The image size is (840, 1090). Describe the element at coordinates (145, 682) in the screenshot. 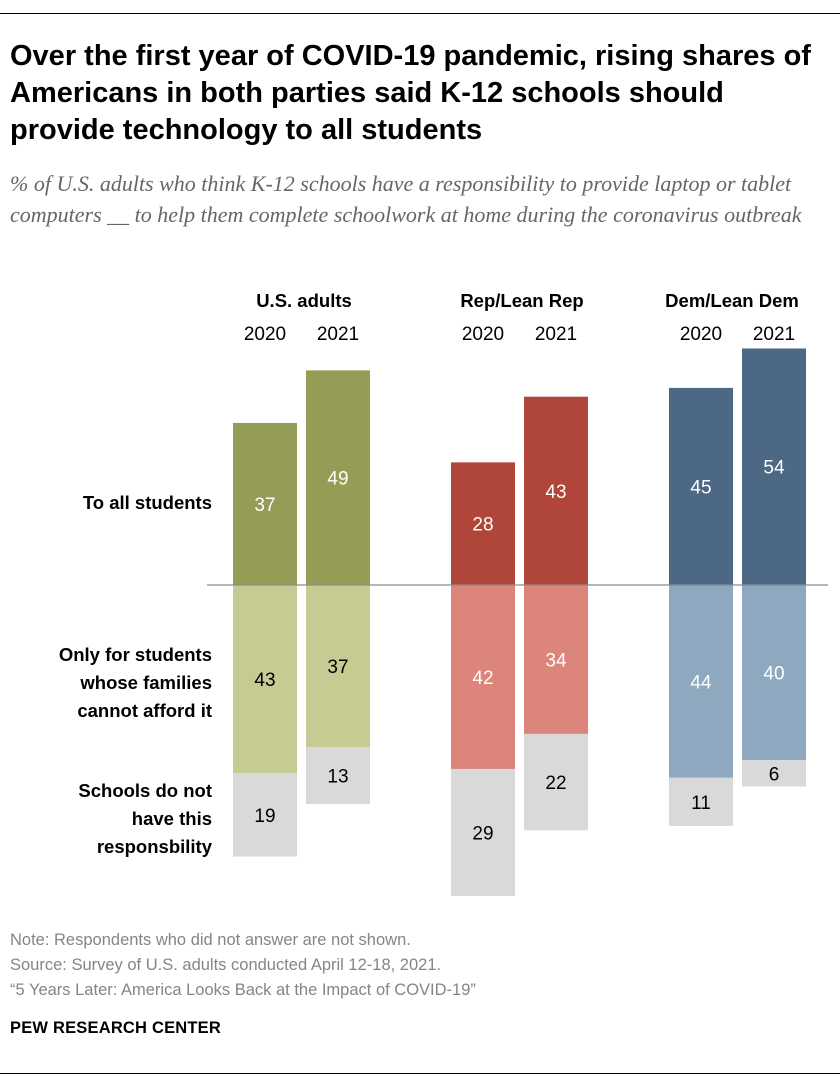

I see `row-label-1-1: whose families` at that location.